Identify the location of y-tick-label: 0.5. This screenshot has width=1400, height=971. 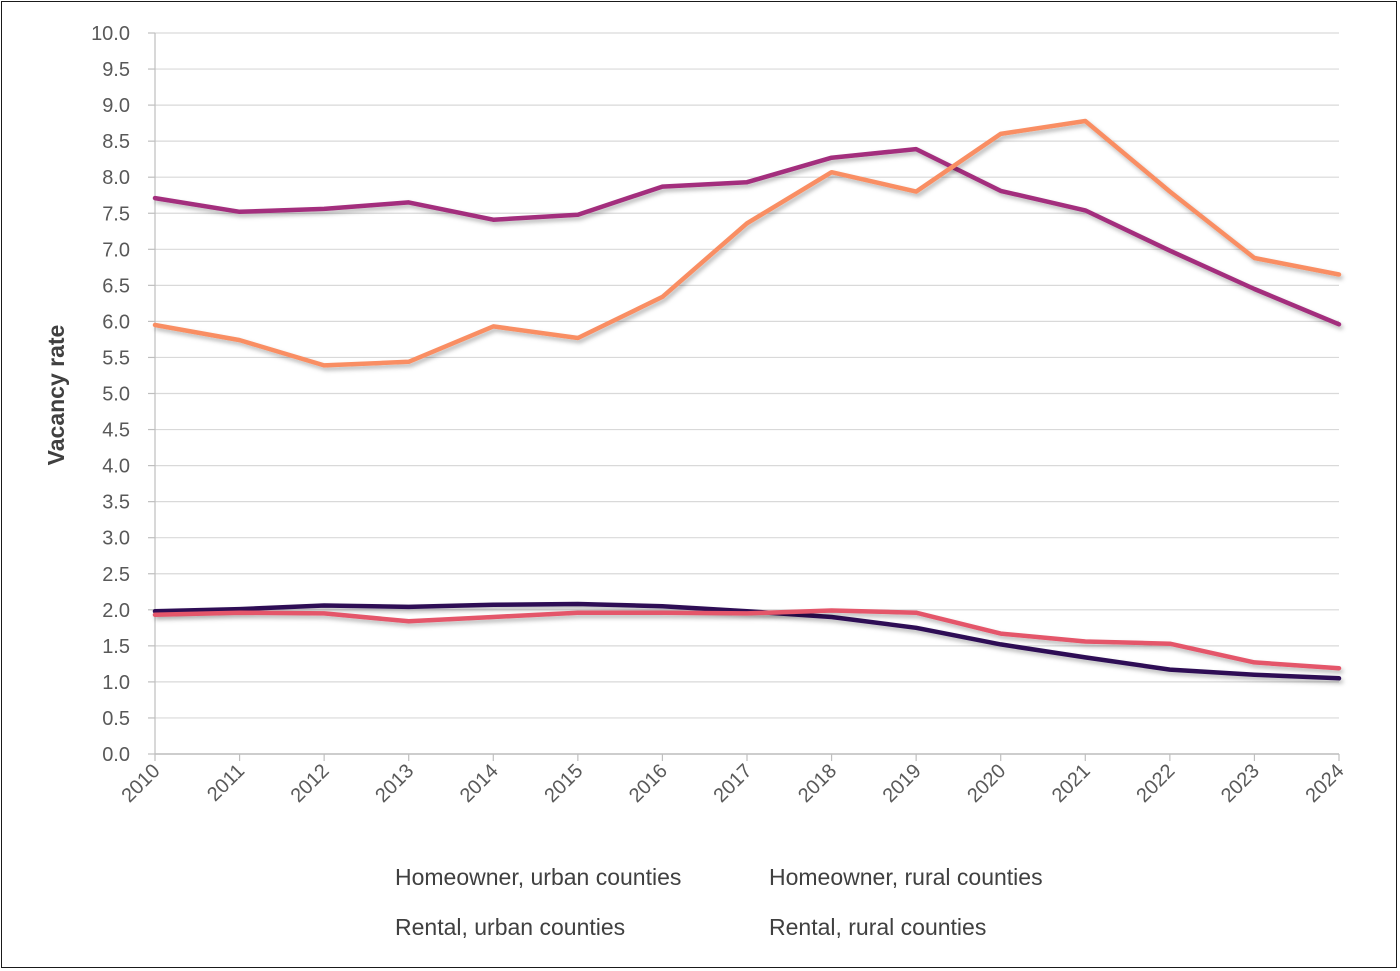
(116, 719).